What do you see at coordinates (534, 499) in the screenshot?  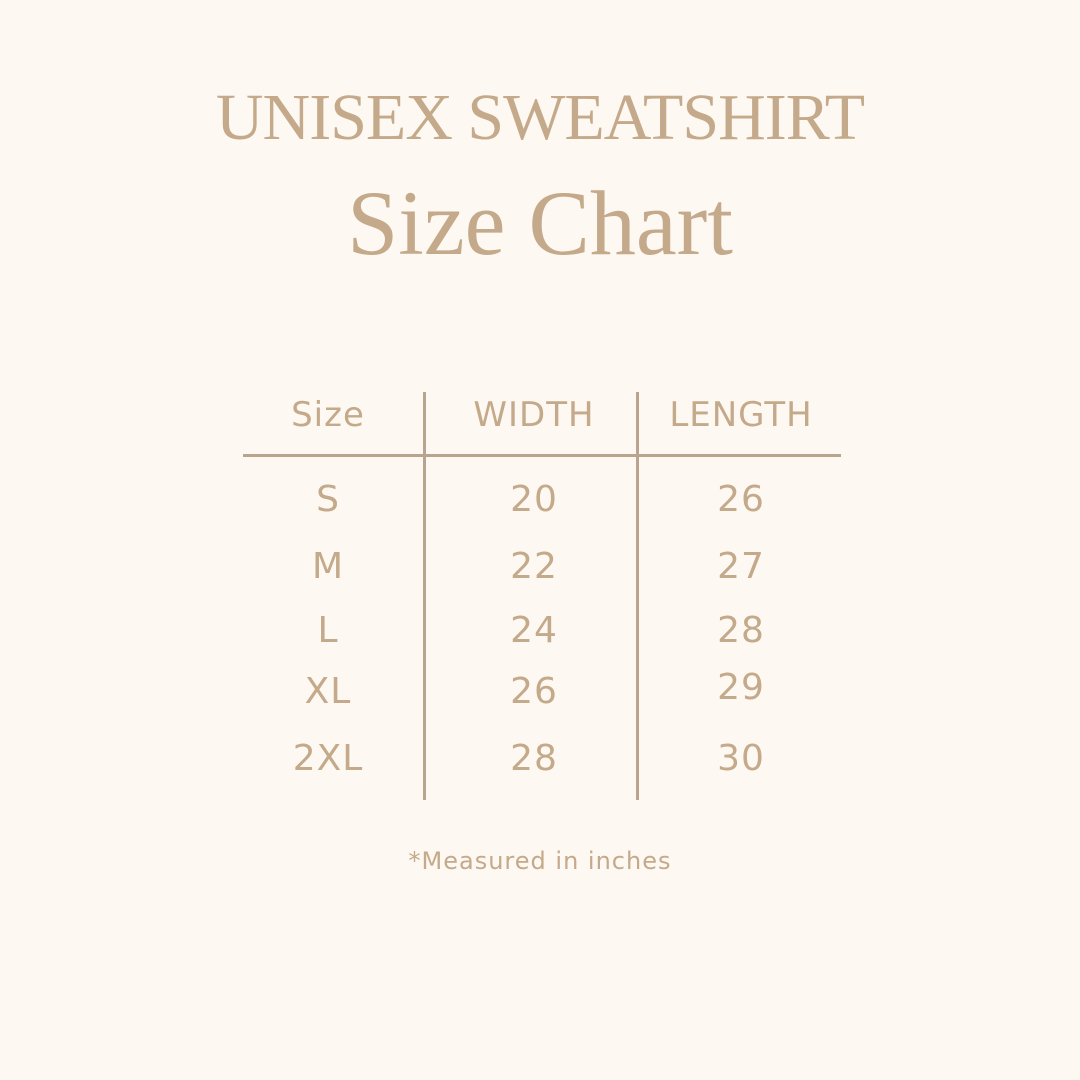 I see `table-cell: 20` at bounding box center [534, 499].